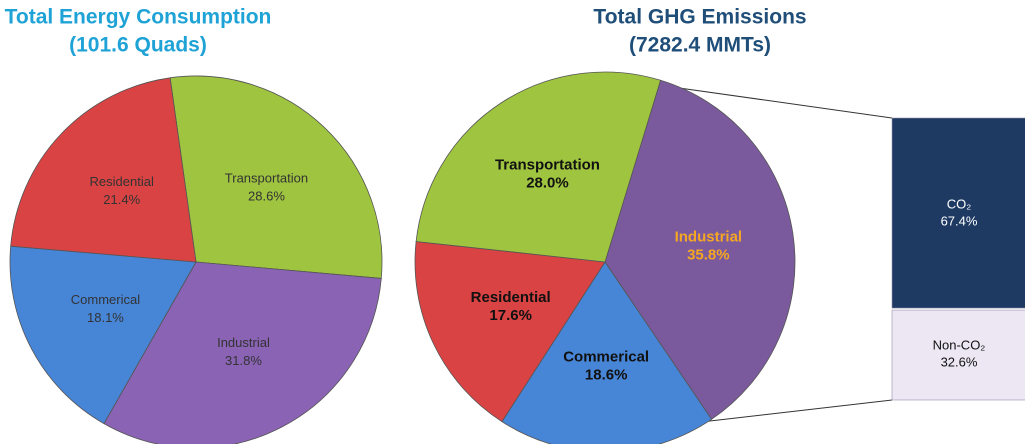  I want to click on chart-subtitle: (7282.4 MMTs), so click(700, 45).